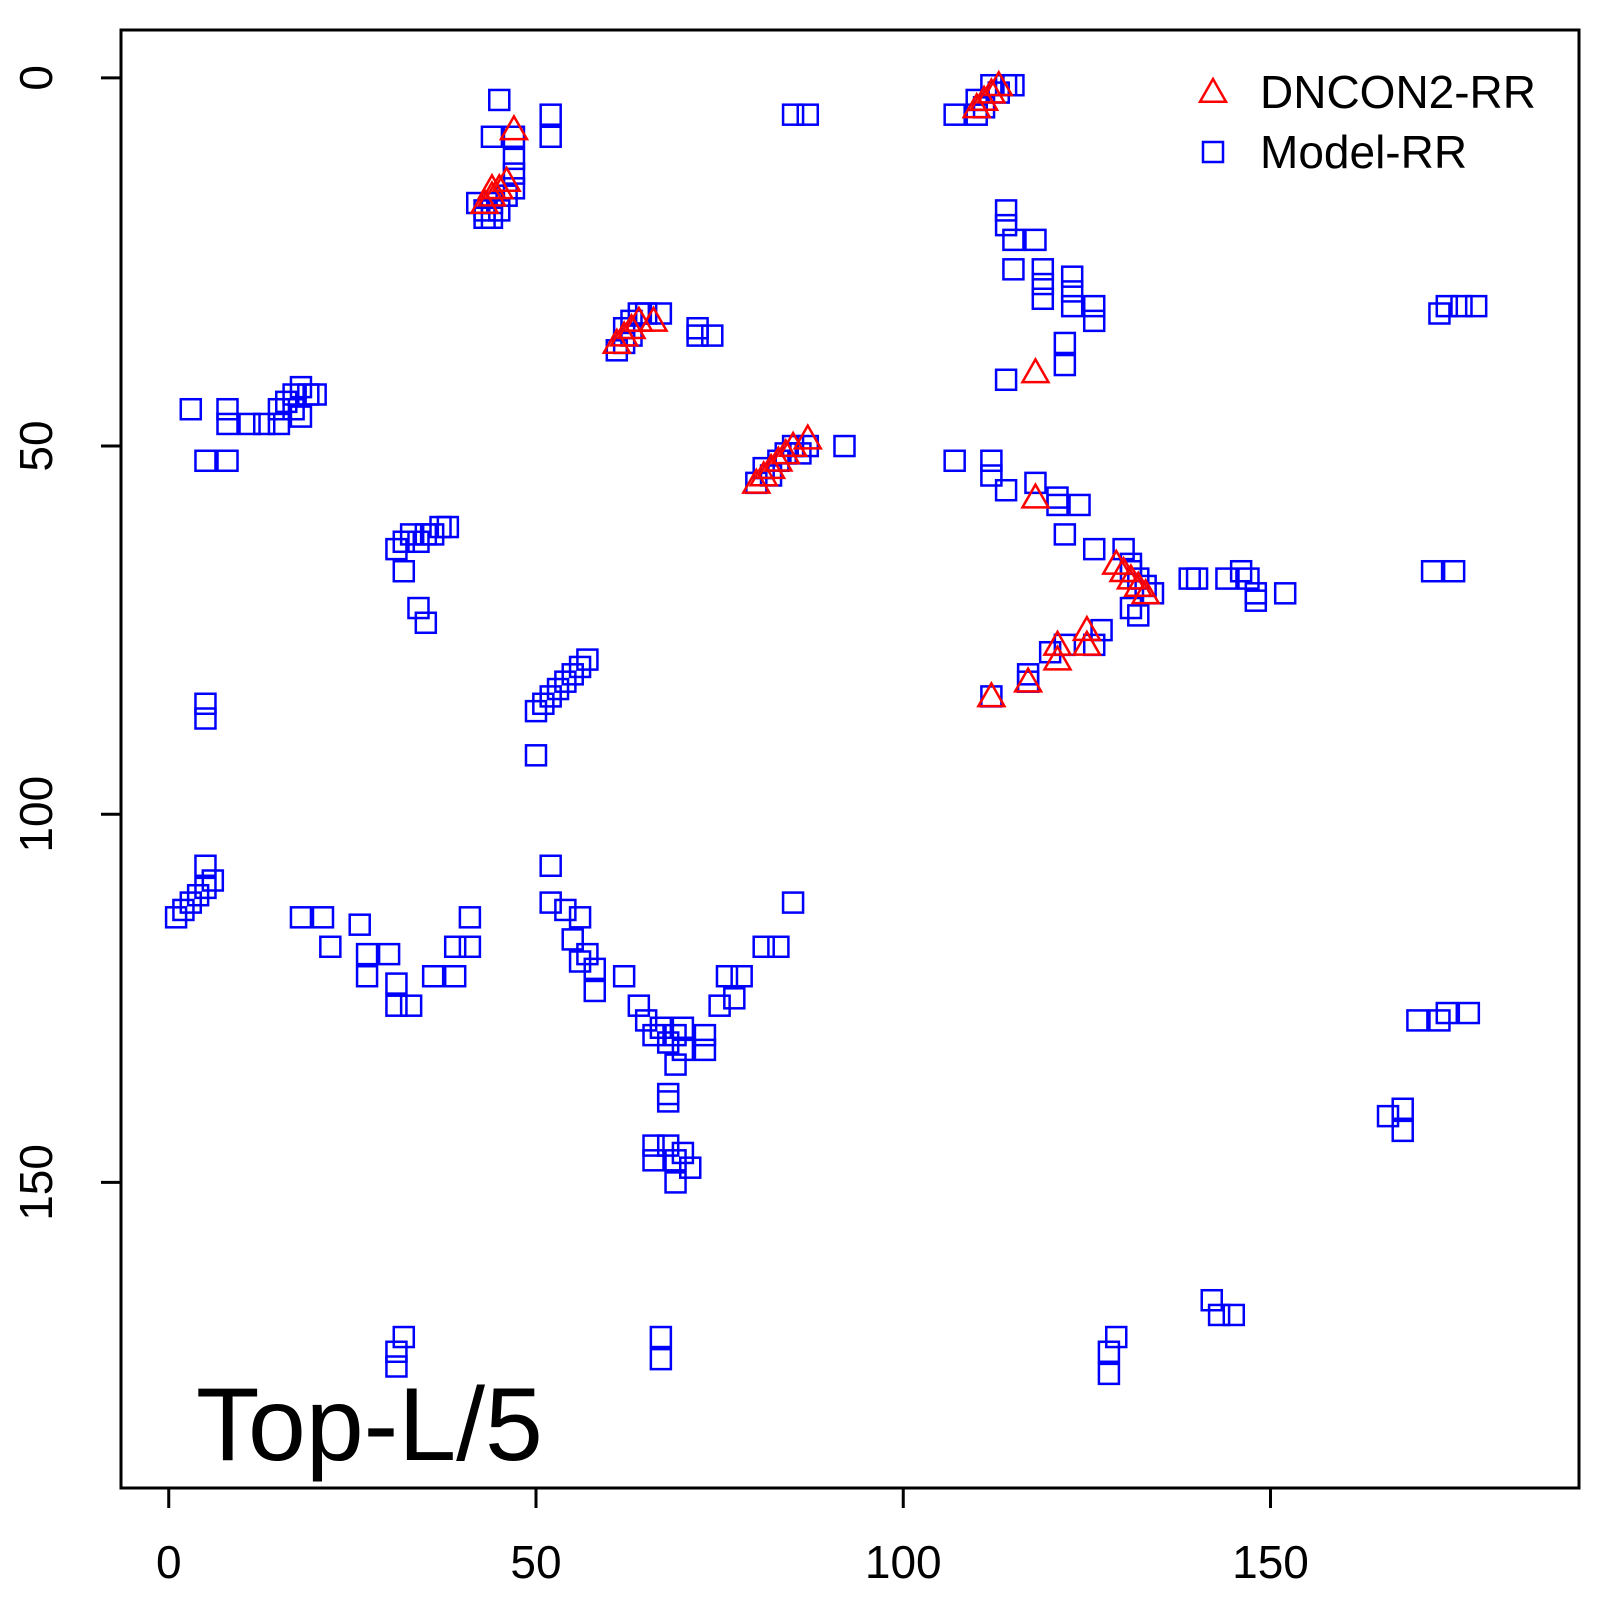 The height and width of the screenshot is (1600, 1600). Describe the element at coordinates (535, 1562) in the screenshot. I see `x-tick-label: 50` at that location.